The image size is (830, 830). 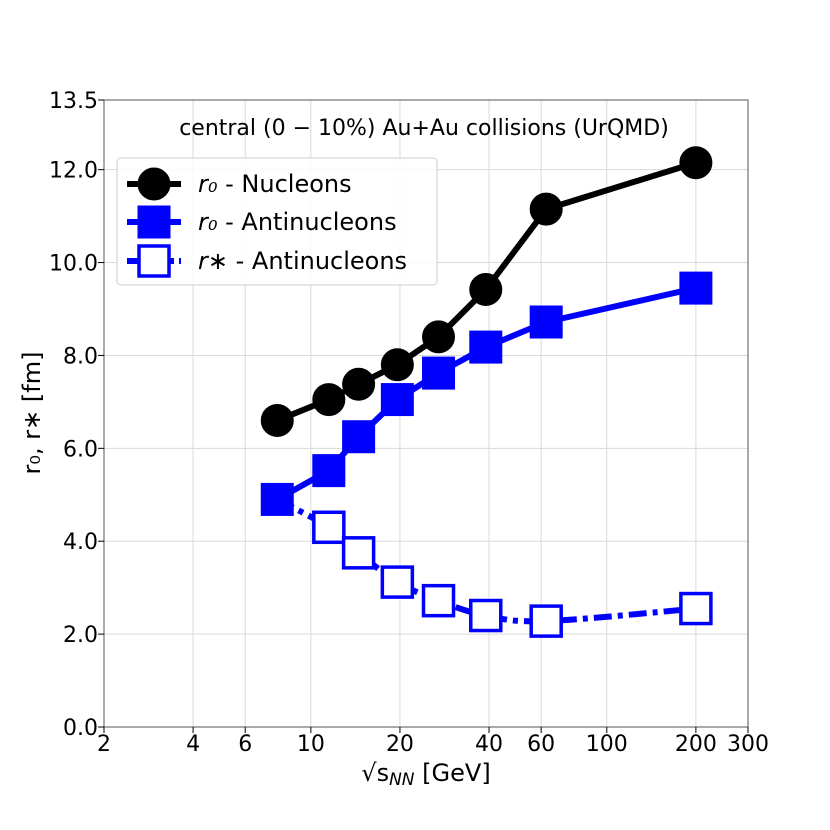 What do you see at coordinates (80, 728) in the screenshot?
I see `y-tick-label: 0.0` at bounding box center [80, 728].